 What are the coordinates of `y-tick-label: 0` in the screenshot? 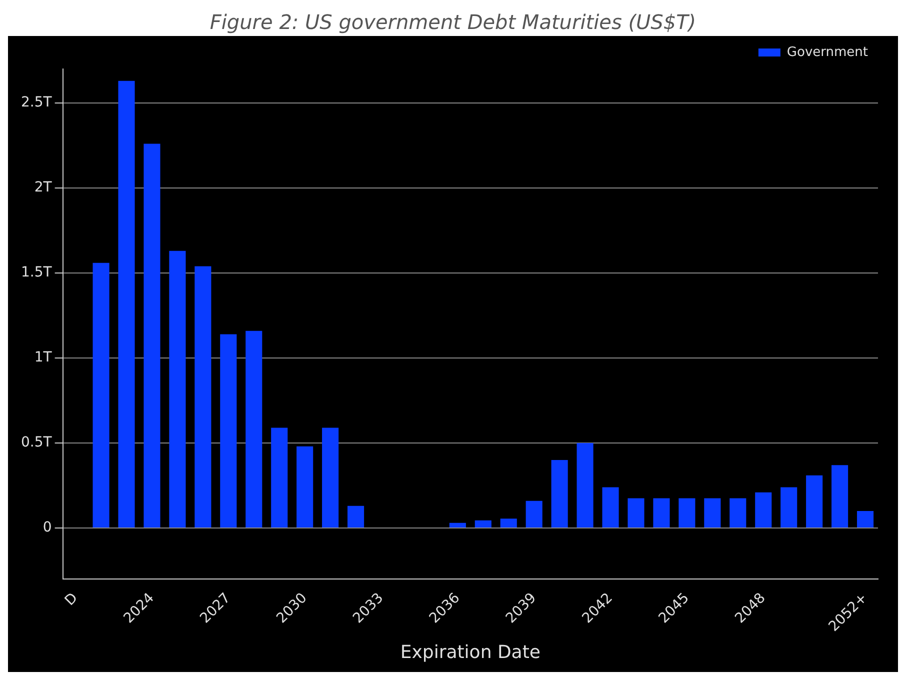 It's located at (47, 528).